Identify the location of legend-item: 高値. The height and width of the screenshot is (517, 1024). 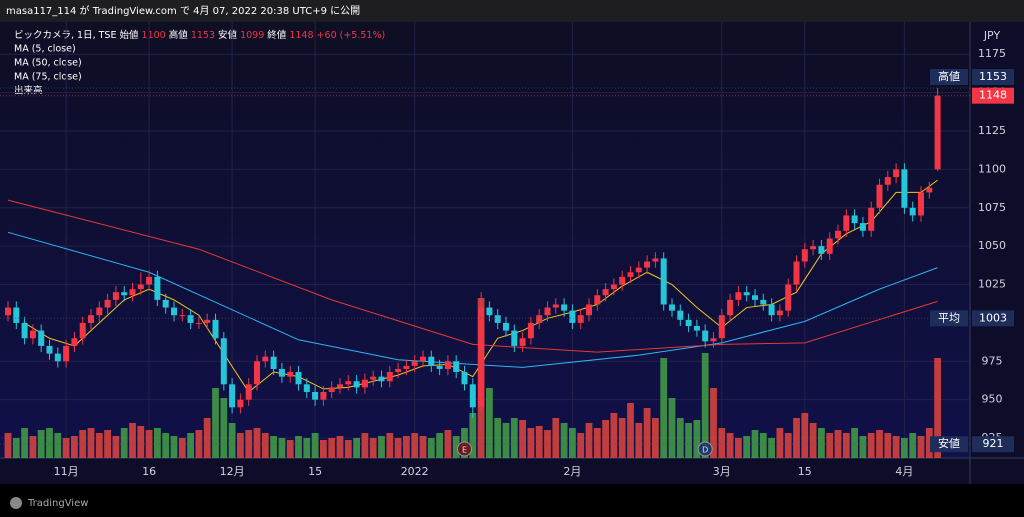
(179, 35).